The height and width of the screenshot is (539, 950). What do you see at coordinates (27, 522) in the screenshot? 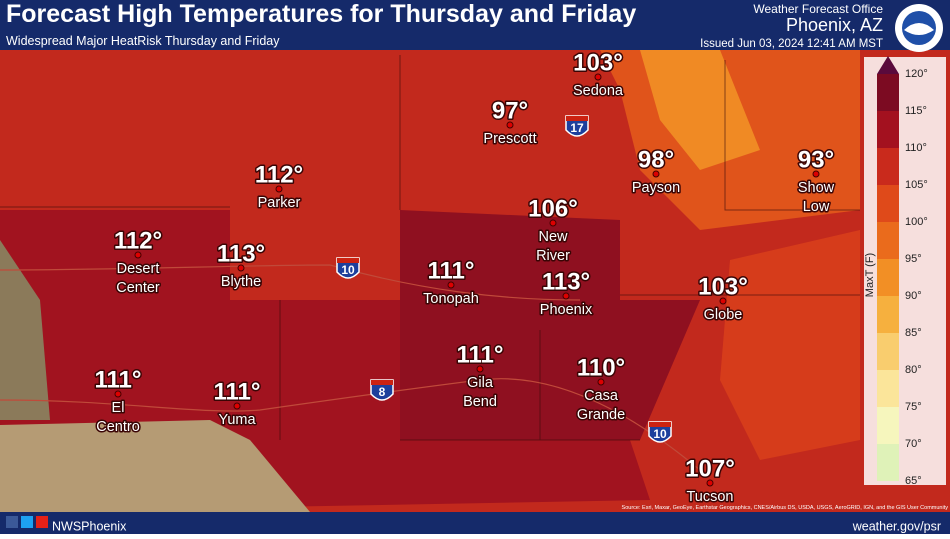
I see `social-icons` at bounding box center [27, 522].